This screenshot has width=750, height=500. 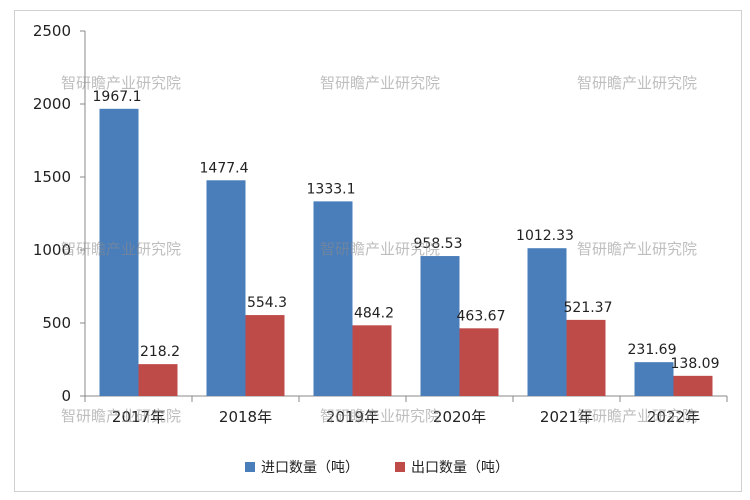 I want to click on legend-label: 进口数量（吨）, so click(x=310, y=468).